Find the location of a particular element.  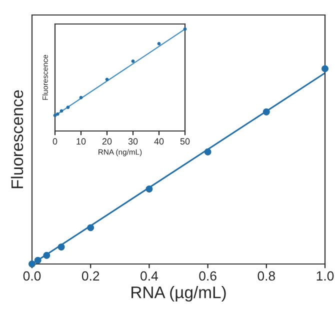

x-tick-label: 40 is located at coordinates (159, 141).